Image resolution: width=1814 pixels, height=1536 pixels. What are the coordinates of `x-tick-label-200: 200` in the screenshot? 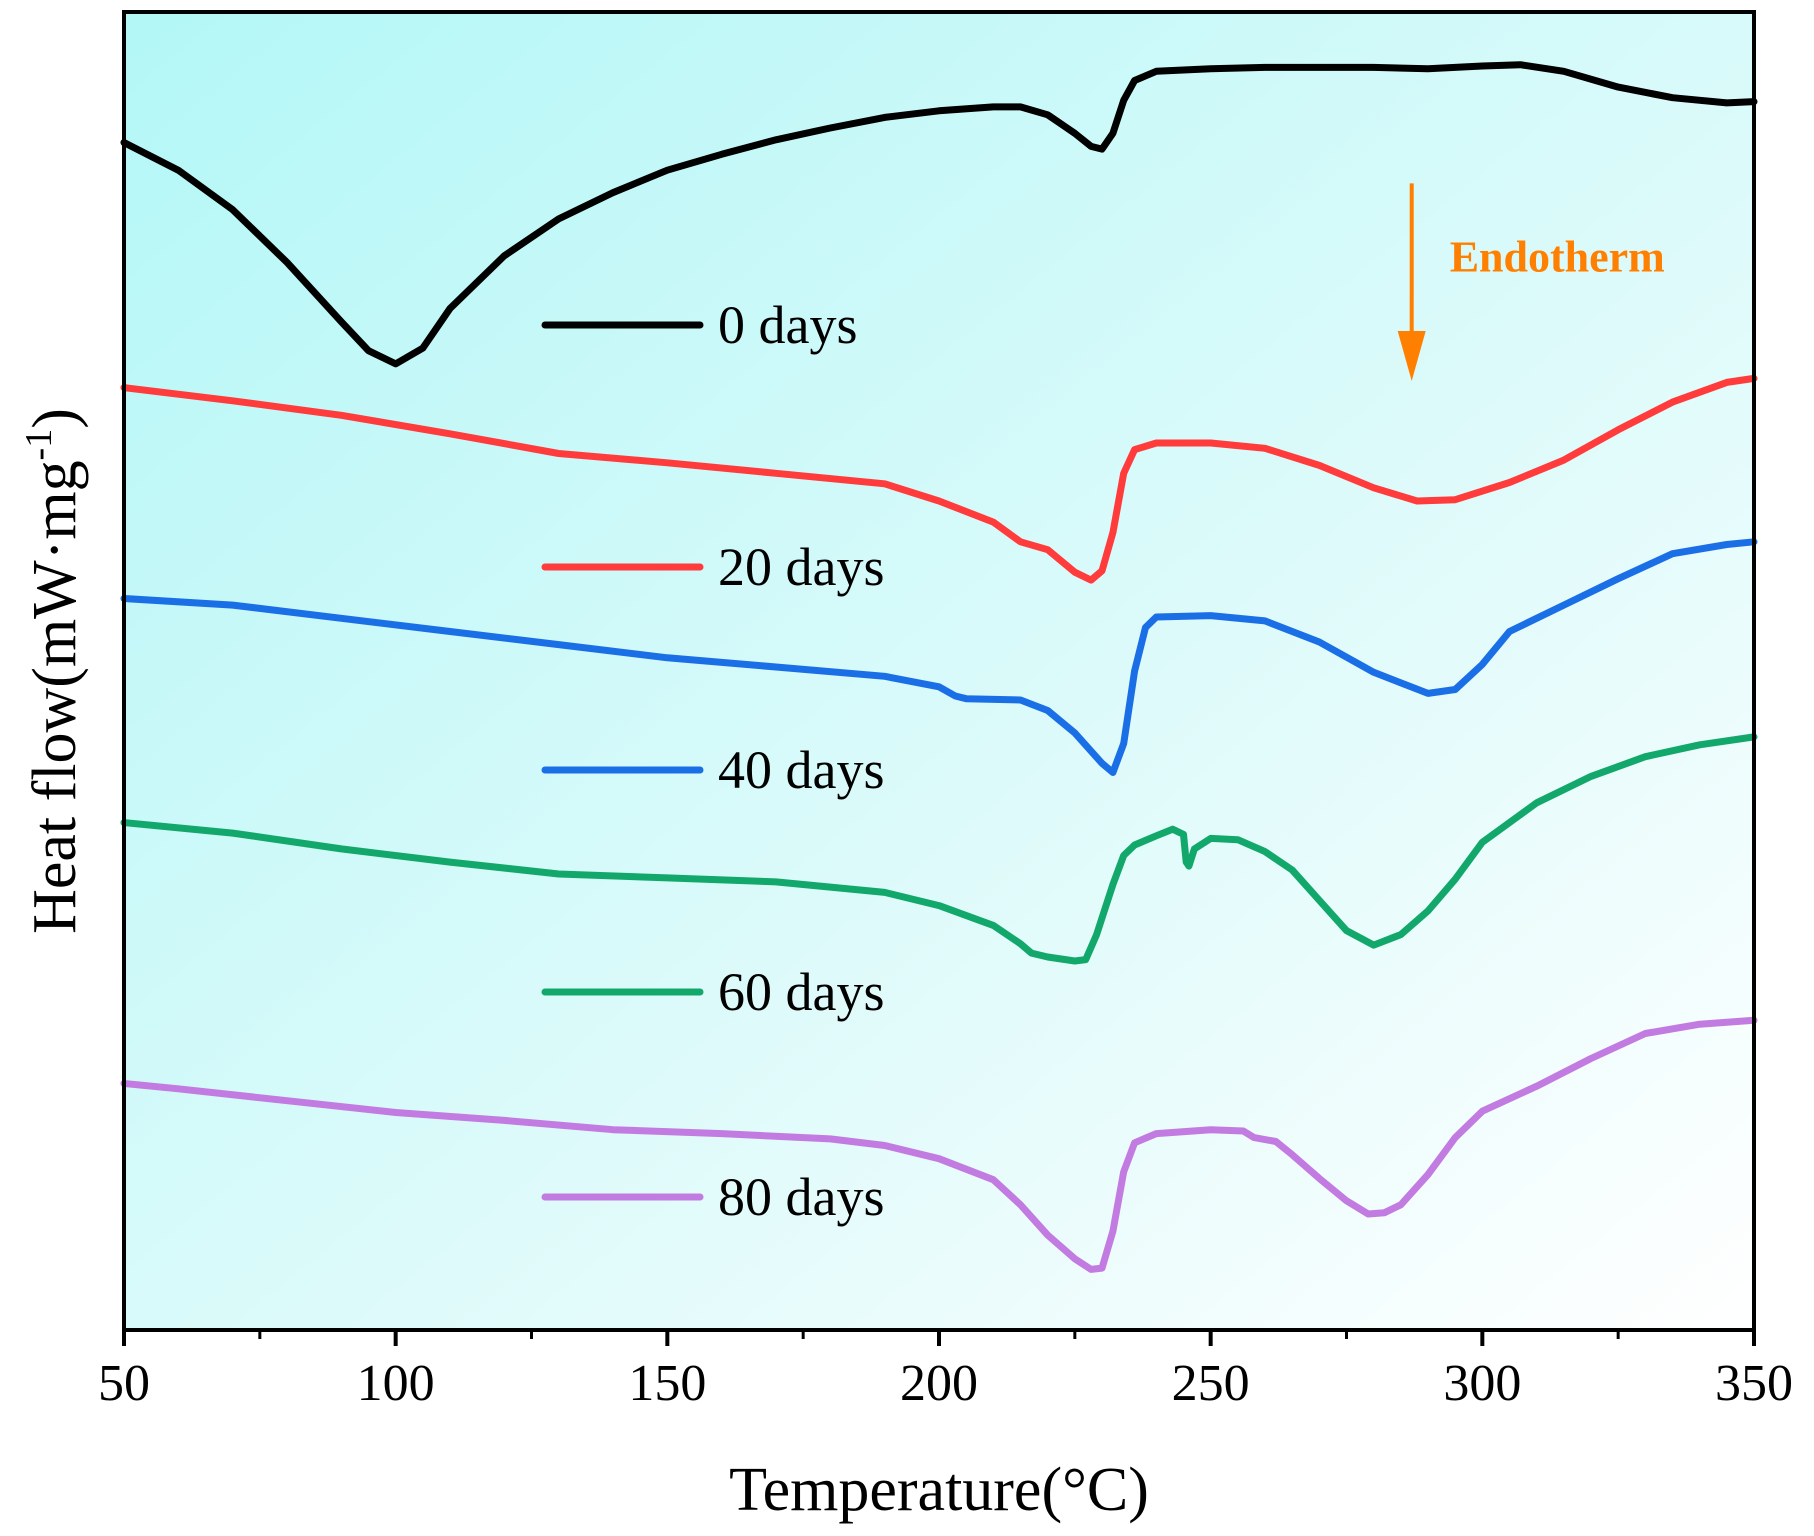 It's located at (939, 1383).